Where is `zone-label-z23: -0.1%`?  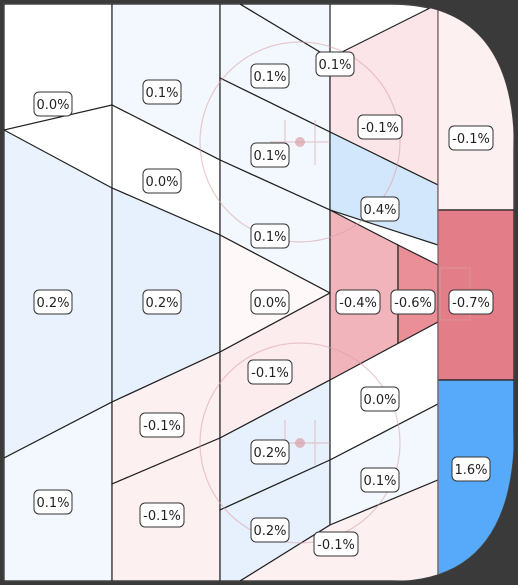
zone-label-z23: -0.1% is located at coordinates (336, 544).